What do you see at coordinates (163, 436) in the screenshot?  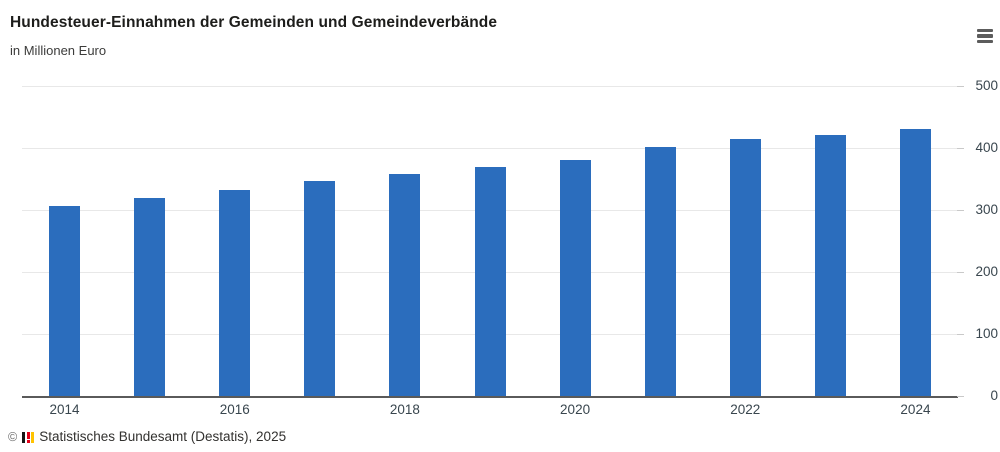 I see `source-text: Statistisches Bundesamt (Destatis), 2025` at bounding box center [163, 436].